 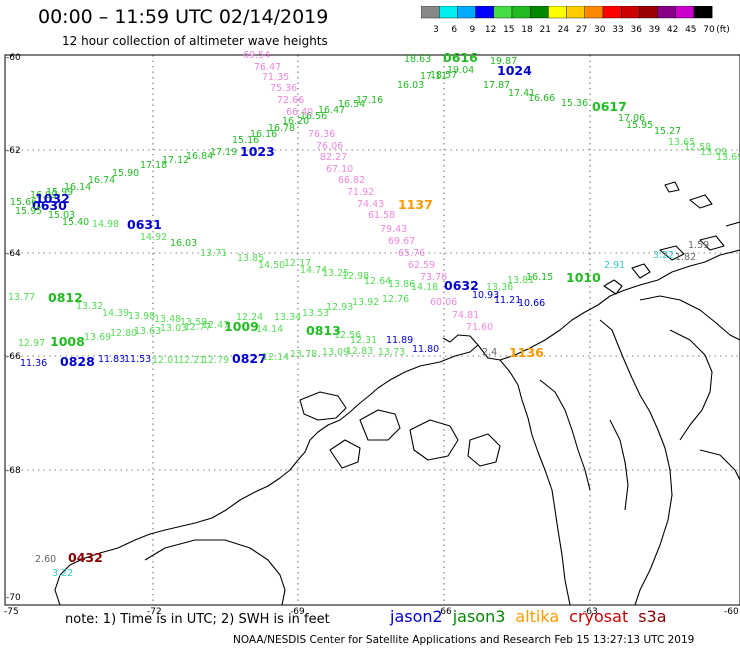 What do you see at coordinates (193, 322) in the screenshot?
I see `wave-height-label: 13.59` at bounding box center [193, 322].